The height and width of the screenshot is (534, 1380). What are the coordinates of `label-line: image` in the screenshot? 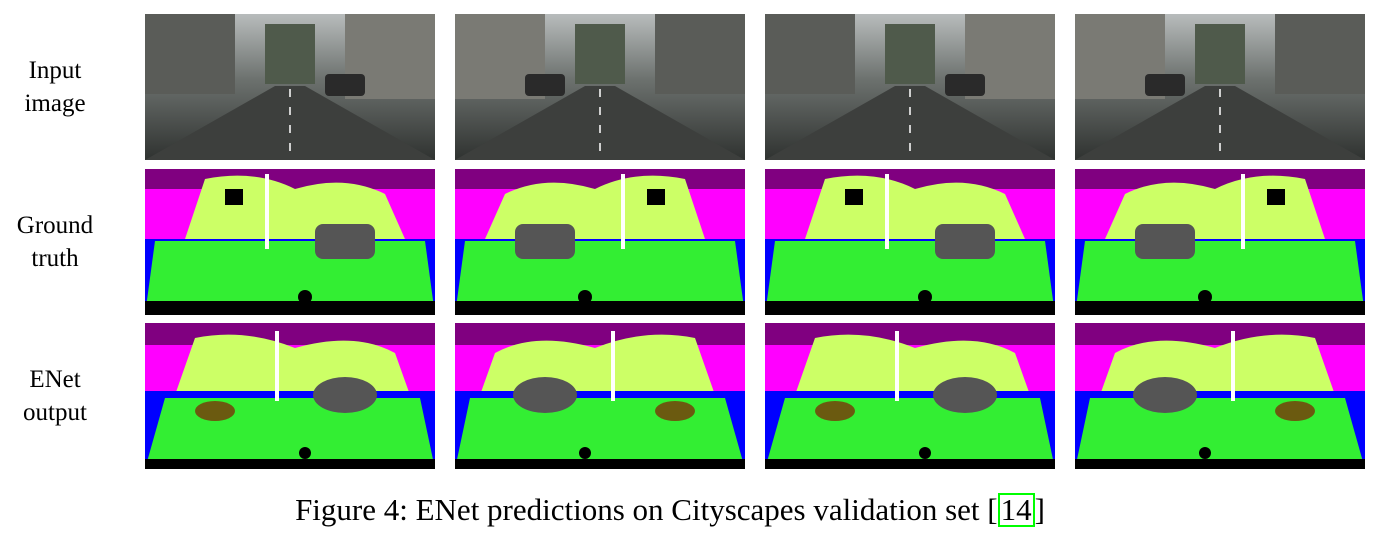 It's located at (55, 103).